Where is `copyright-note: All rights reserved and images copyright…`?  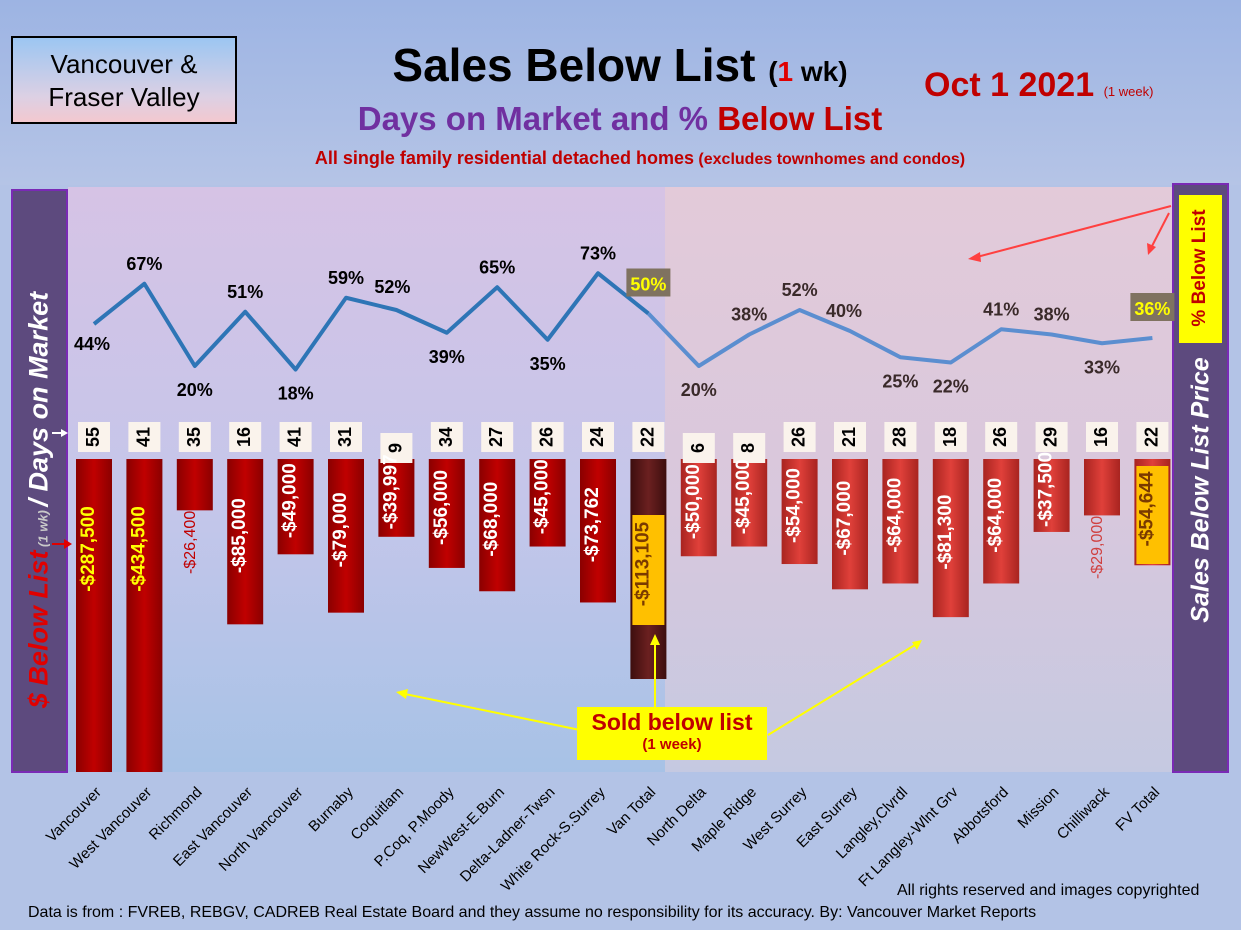
copyright-note: All rights reserved and images copyright… is located at coordinates (1048, 890).